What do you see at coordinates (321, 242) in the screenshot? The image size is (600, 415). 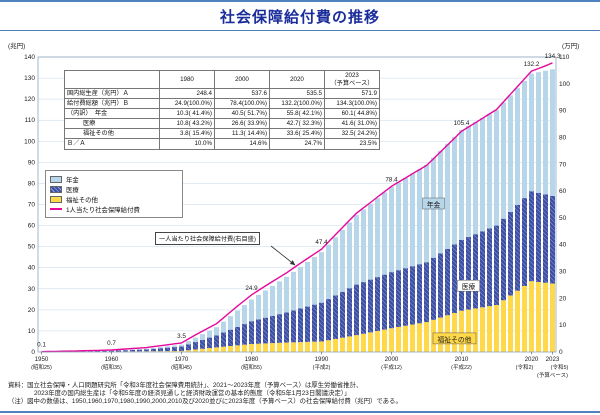 I see `value-label: 47.4` at bounding box center [321, 242].